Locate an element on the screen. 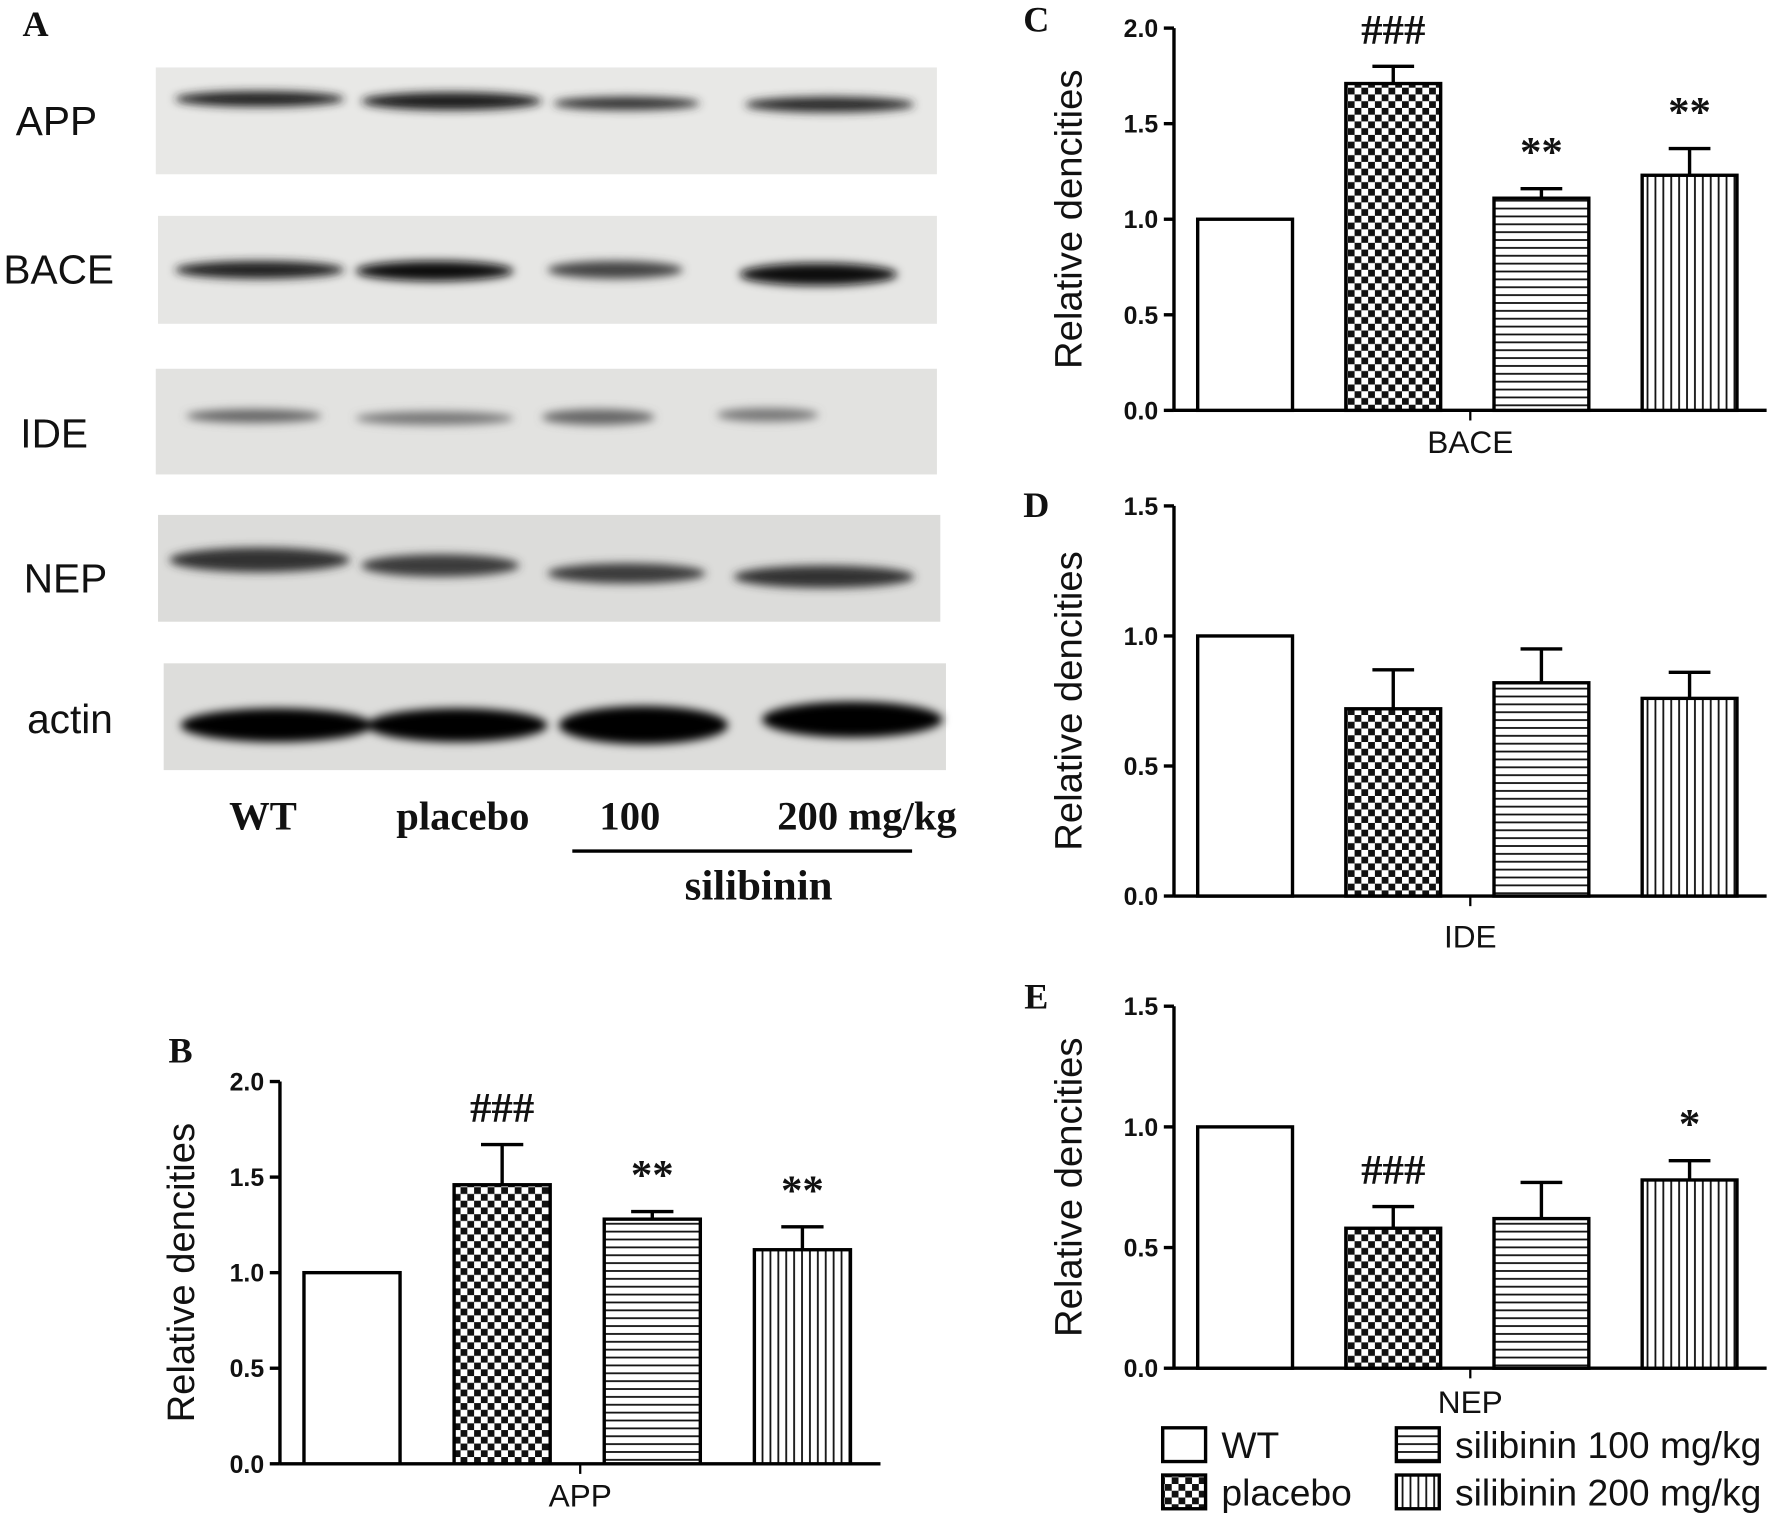 This screenshot has width=1770, height=1520. lane-label: 100 is located at coordinates (629, 816).